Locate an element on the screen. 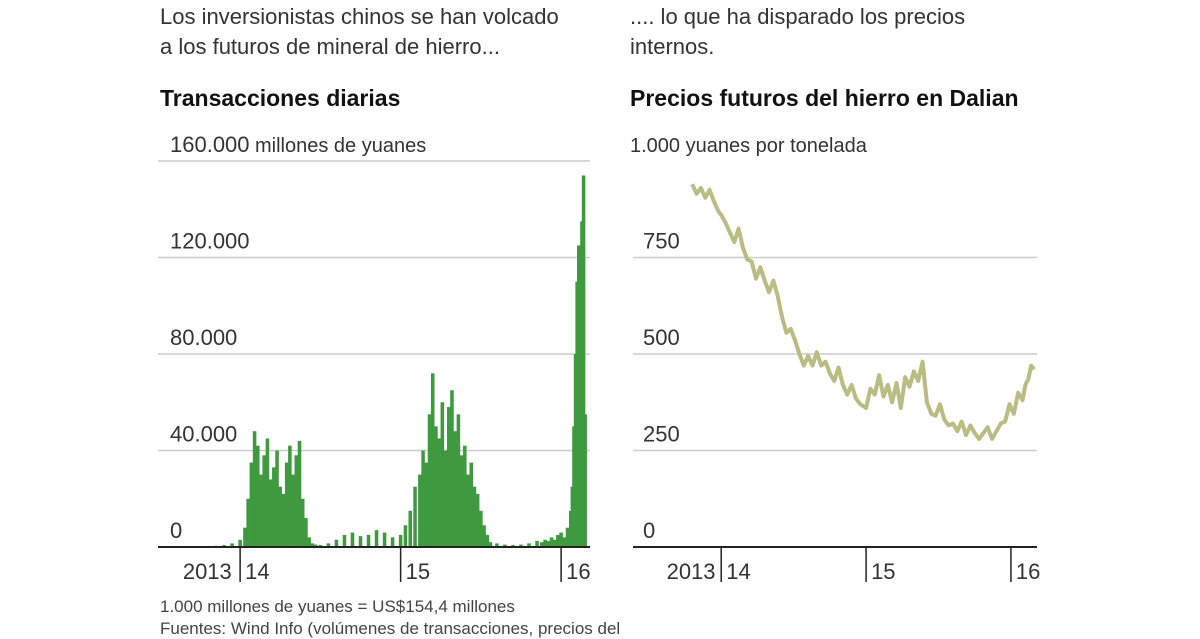 This screenshot has width=1200, height=639. y-unit-label: millones de yuanes is located at coordinates (340, 146).